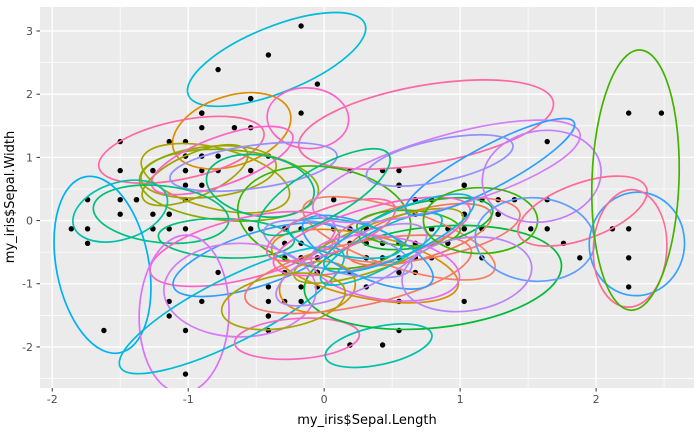 The width and height of the screenshot is (700, 436). What do you see at coordinates (27, 284) in the screenshot?
I see `y-tick-label: -1` at bounding box center [27, 284].